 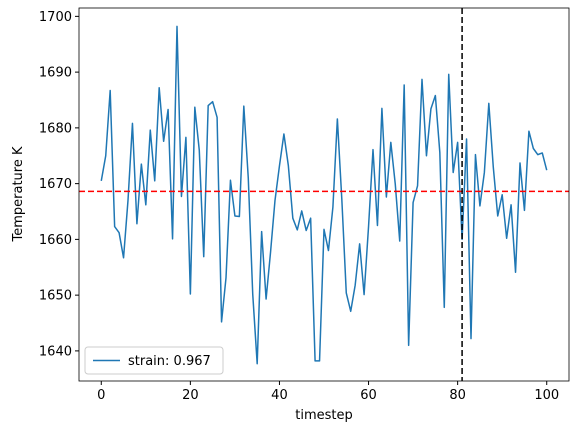 I want to click on legend-box, so click(x=154, y=360).